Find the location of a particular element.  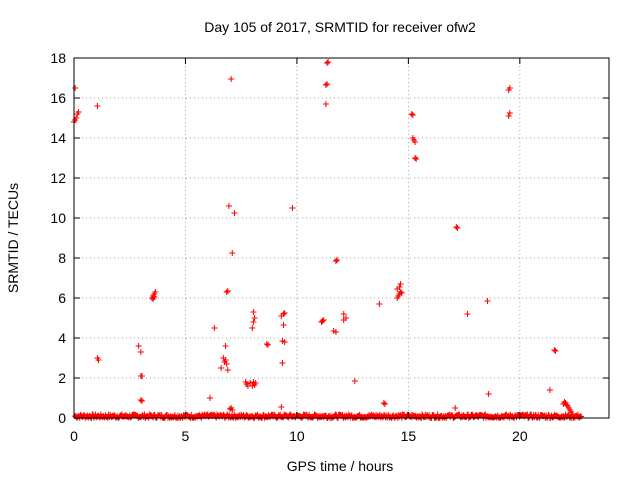

x-tick-label: 5 is located at coordinates (186, 436).